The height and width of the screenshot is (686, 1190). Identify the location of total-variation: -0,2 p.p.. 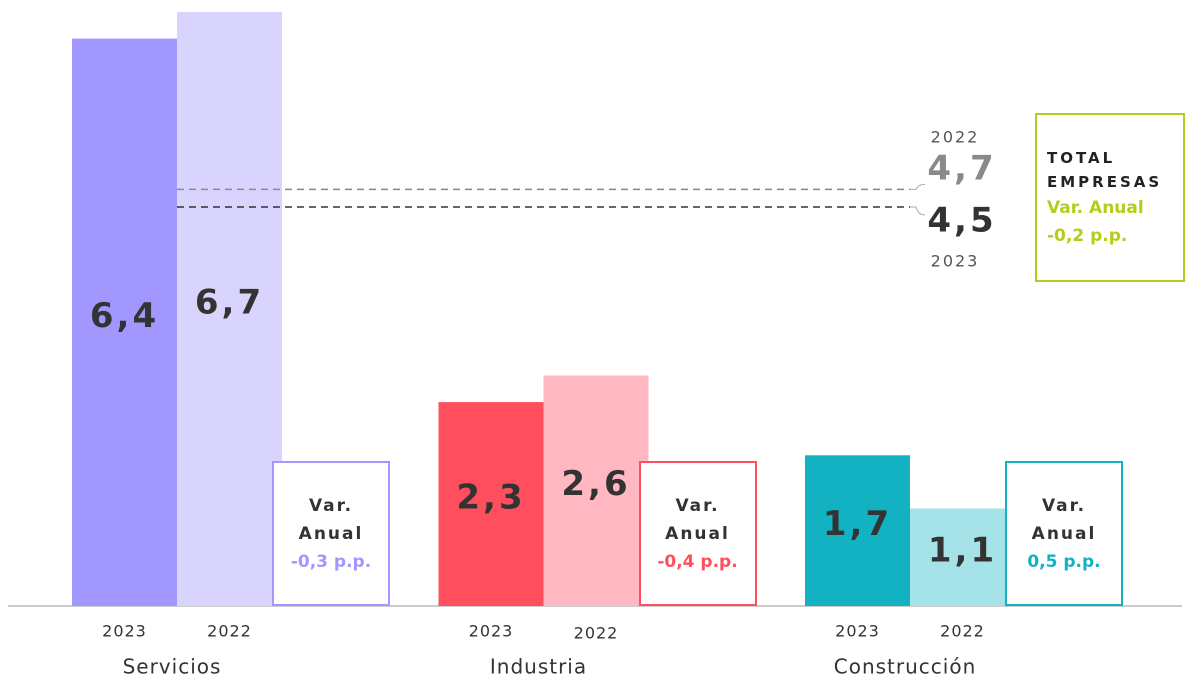
(1087, 235).